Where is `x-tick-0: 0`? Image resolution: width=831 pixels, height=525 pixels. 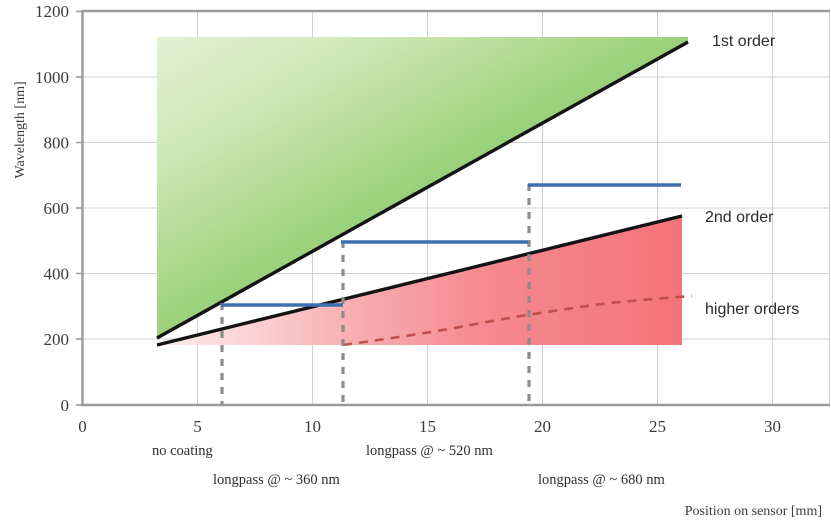
x-tick-0: 0 is located at coordinates (82, 426).